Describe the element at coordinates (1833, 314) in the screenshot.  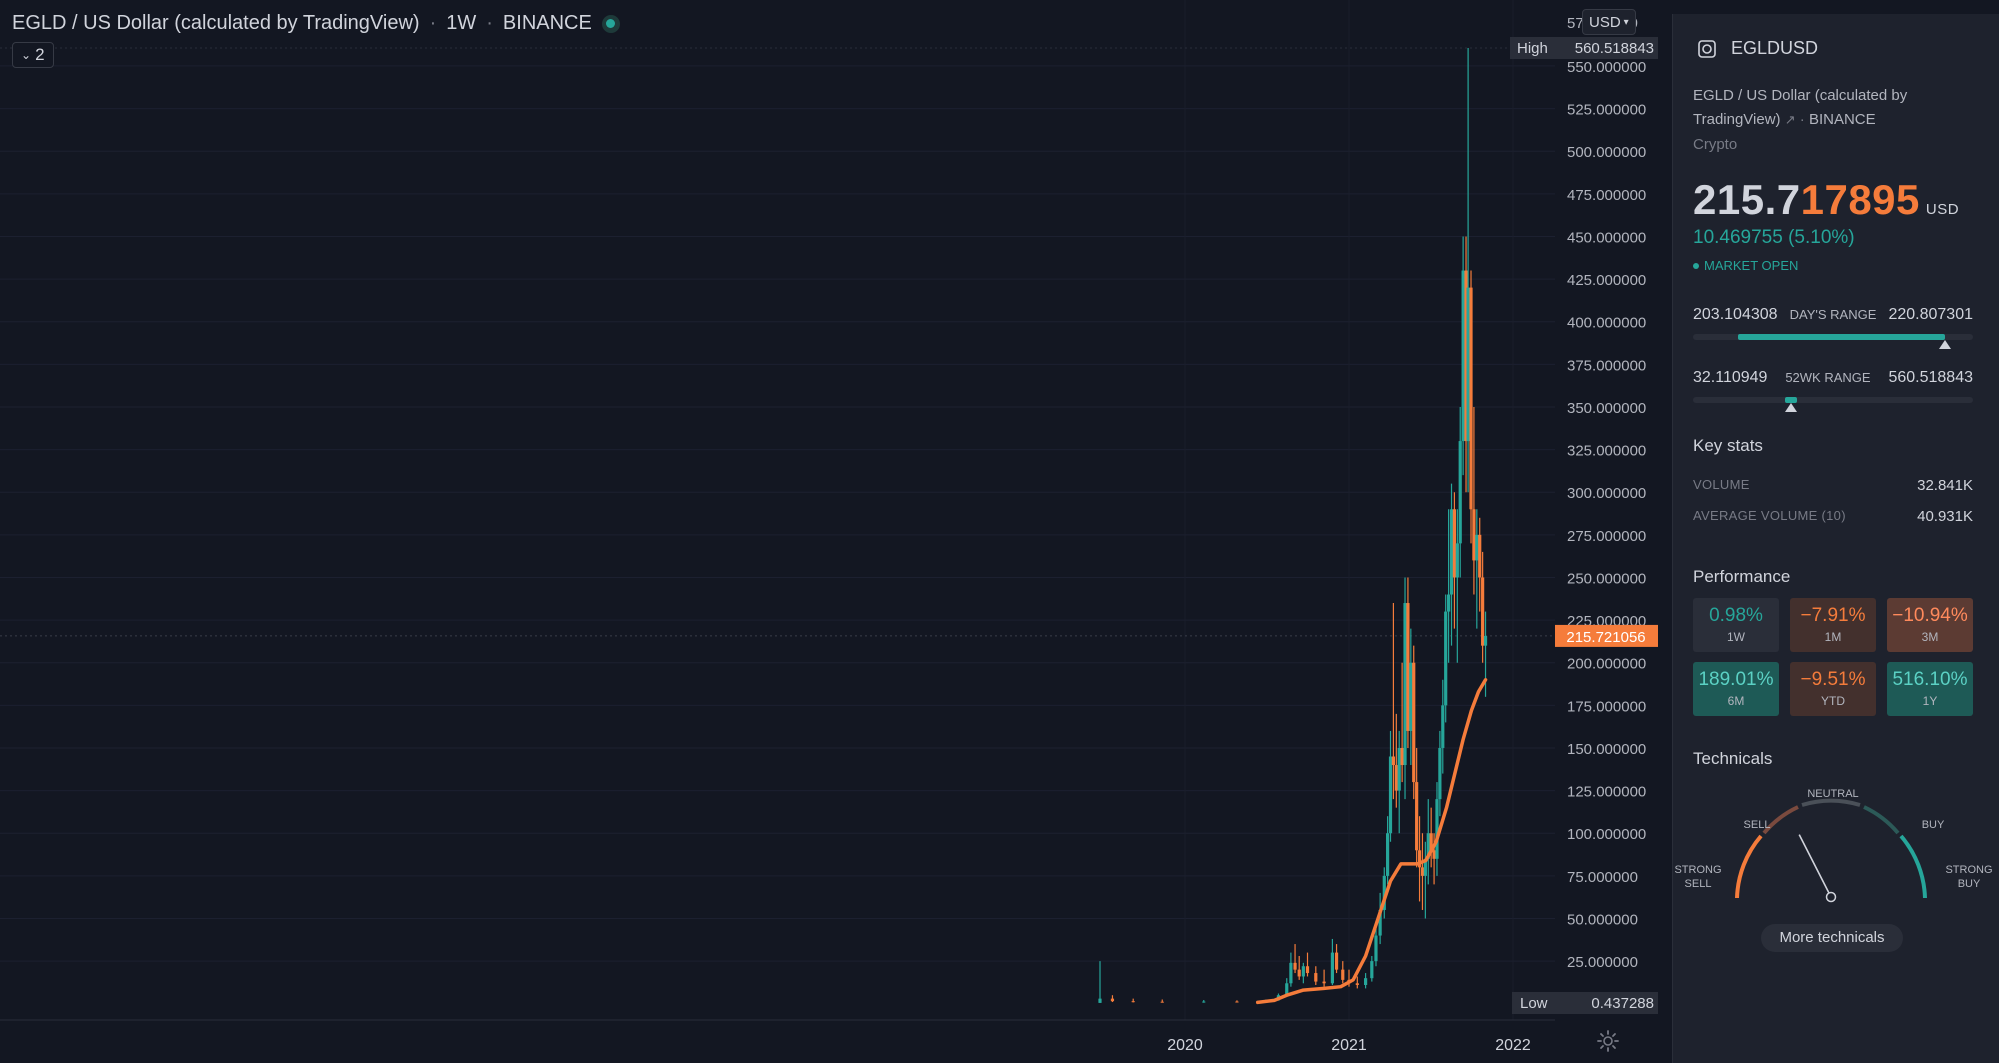
I see `days-range-label: DAY'S RANGE` at that location.